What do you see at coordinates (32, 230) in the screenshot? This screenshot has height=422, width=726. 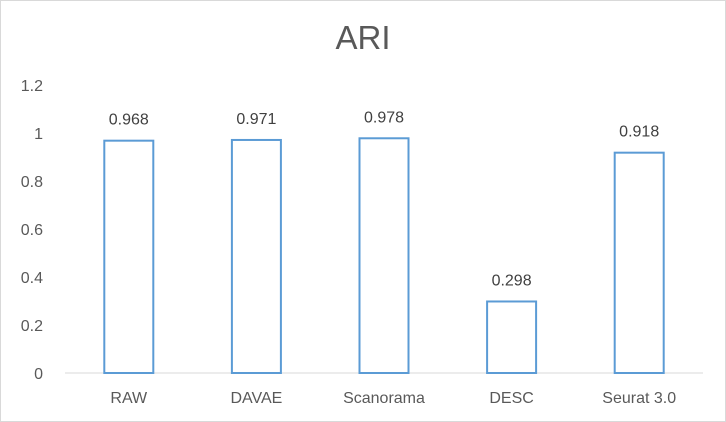 I see `y-tick-label: 0.6` at bounding box center [32, 230].